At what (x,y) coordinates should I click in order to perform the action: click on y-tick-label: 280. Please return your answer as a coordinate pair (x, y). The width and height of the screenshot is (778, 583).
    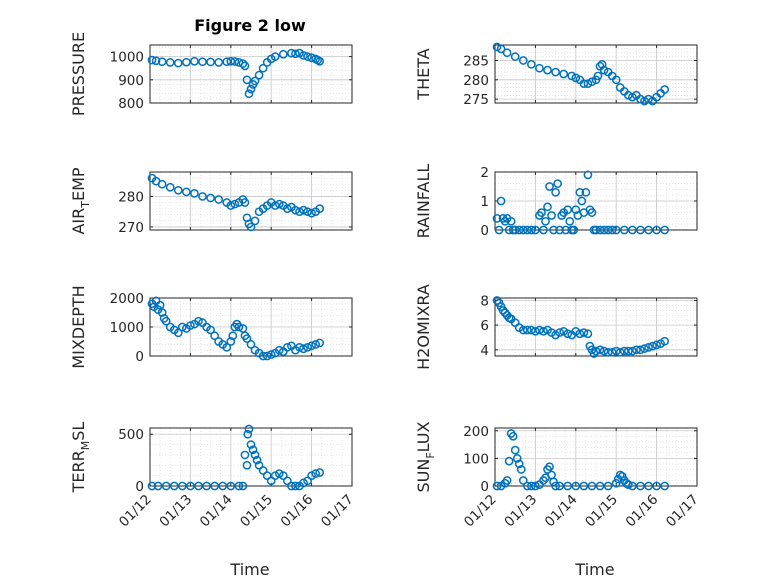
    Looking at the image, I should click on (131, 197).